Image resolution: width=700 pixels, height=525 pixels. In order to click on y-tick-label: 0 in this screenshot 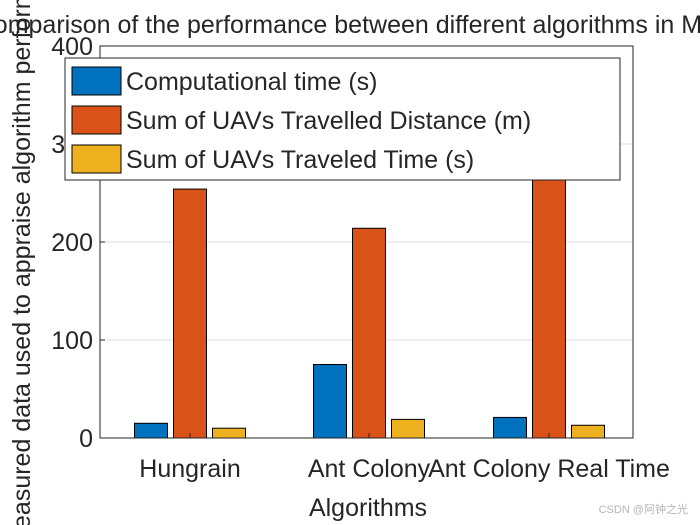, I will do `click(86, 439)`.